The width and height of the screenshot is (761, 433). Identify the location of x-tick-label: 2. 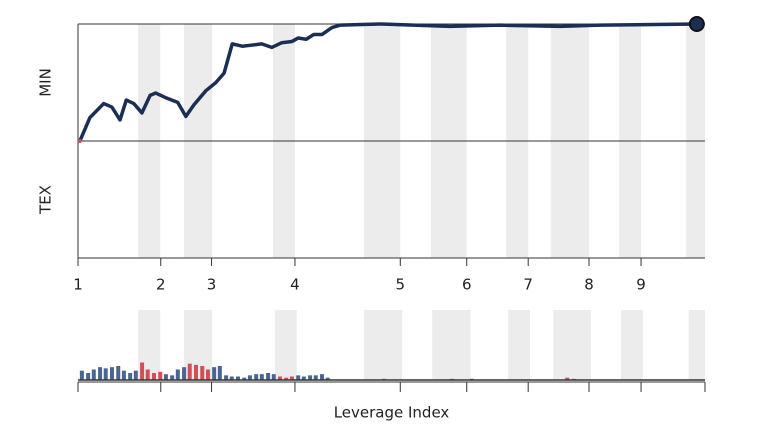
(161, 285).